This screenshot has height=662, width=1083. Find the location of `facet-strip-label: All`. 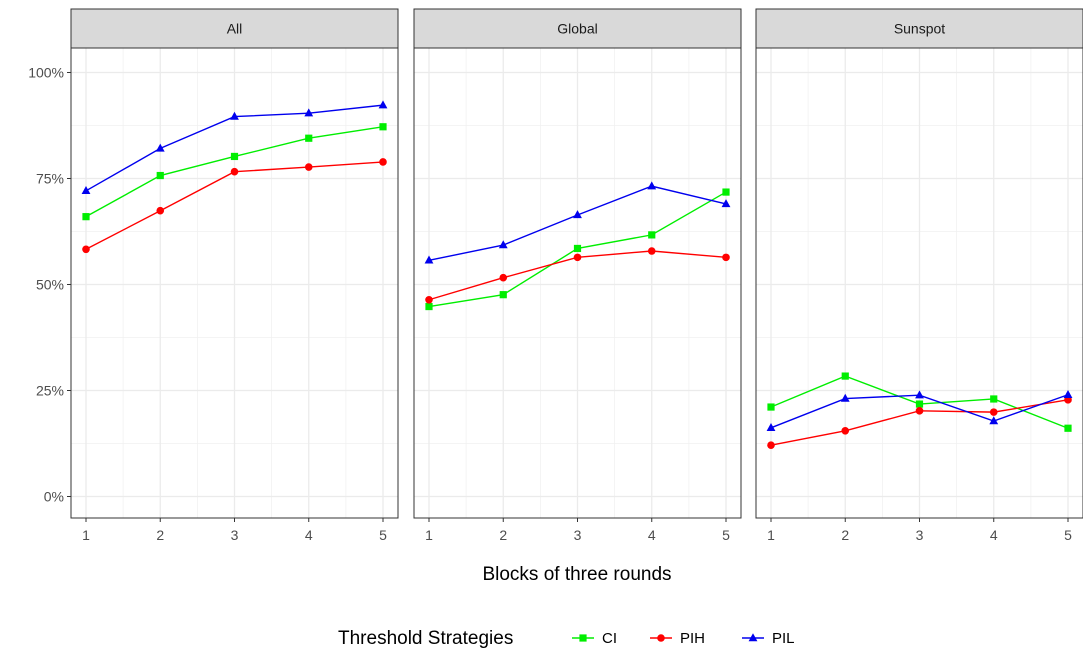

facet-strip-label: All is located at coordinates (235, 29).